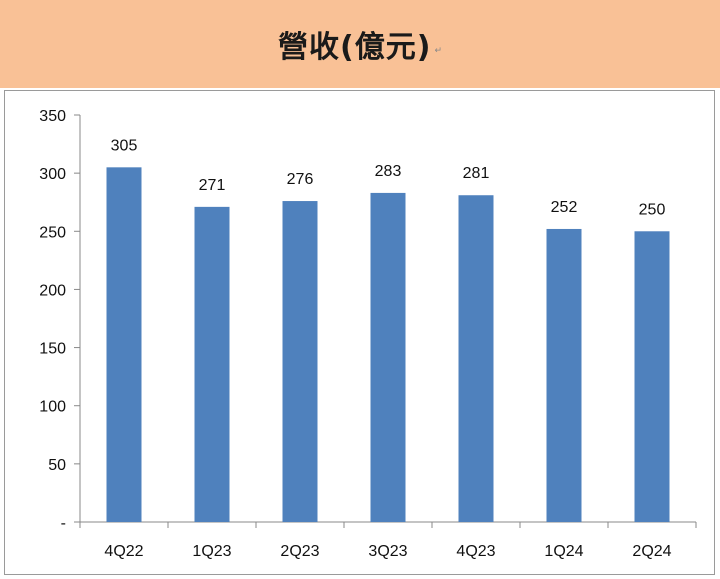 The image size is (720, 579). What do you see at coordinates (388, 357) in the screenshot?
I see `bar-3q23` at bounding box center [388, 357].